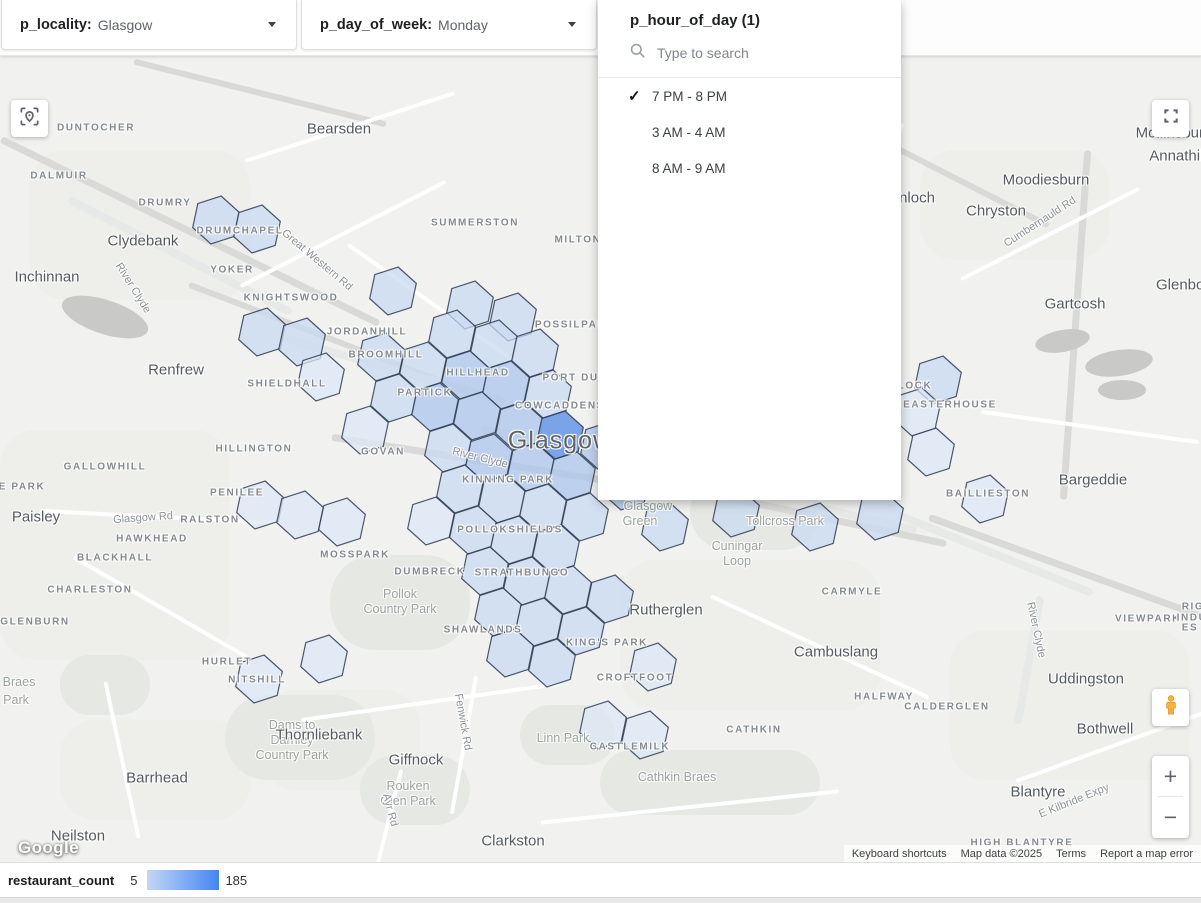  Describe the element at coordinates (48, 847) in the screenshot. I see `google-logo: Google` at that location.